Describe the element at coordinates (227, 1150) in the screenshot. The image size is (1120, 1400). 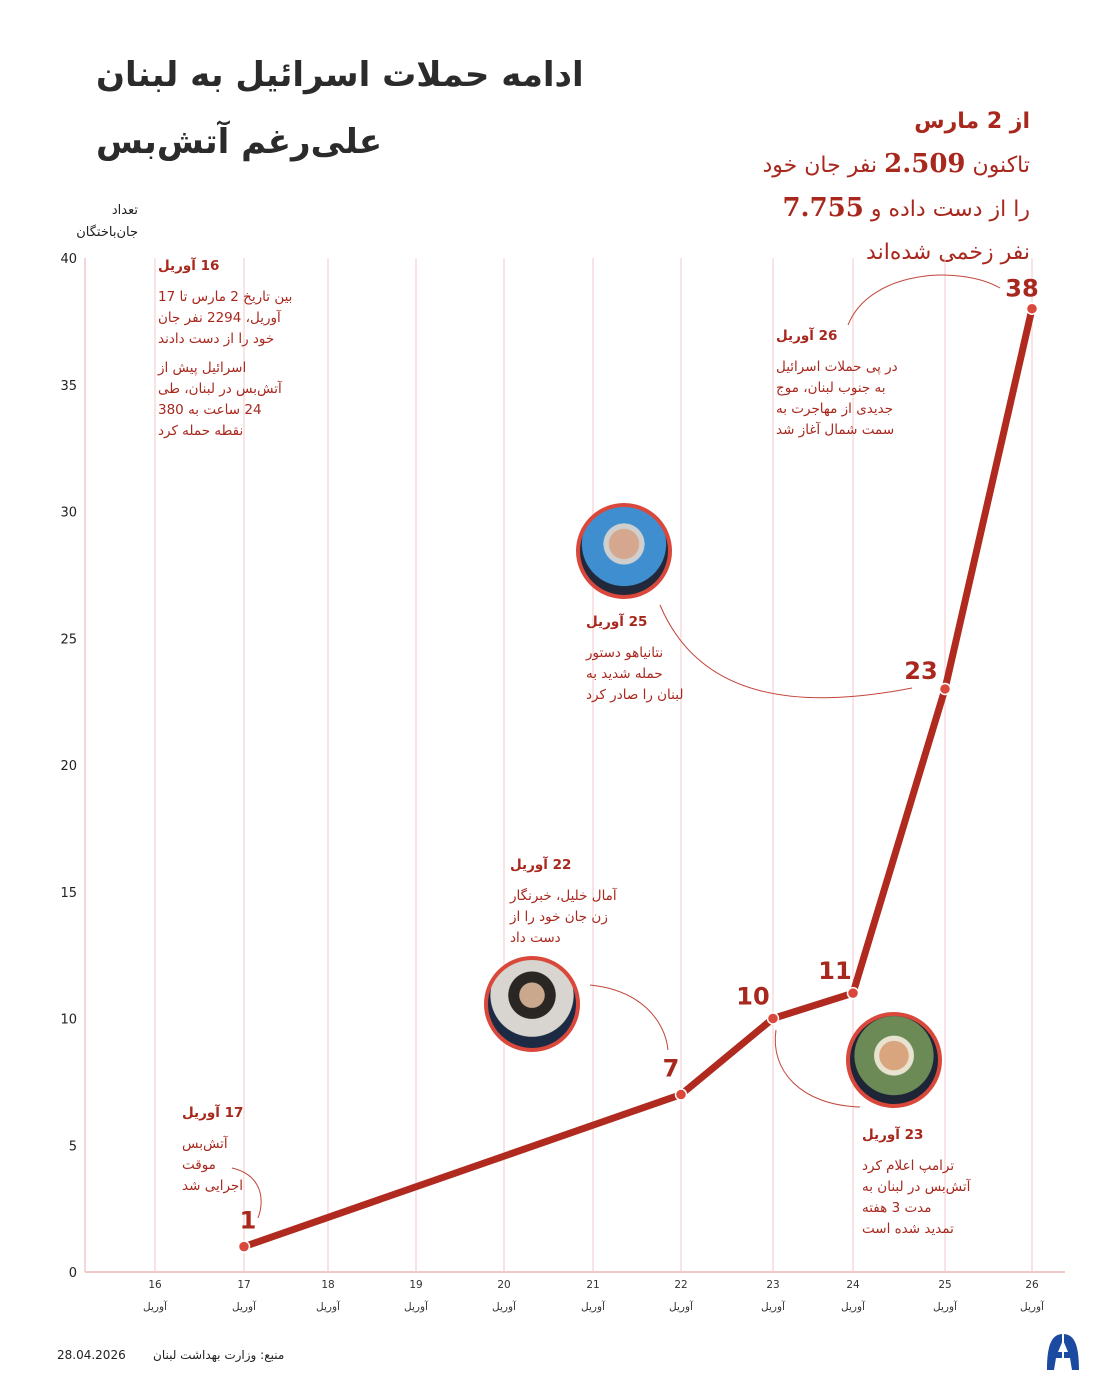
I see `annotation-17-april: 17 آوریل آتش‌بس موقت اجرایی شد` at that location.